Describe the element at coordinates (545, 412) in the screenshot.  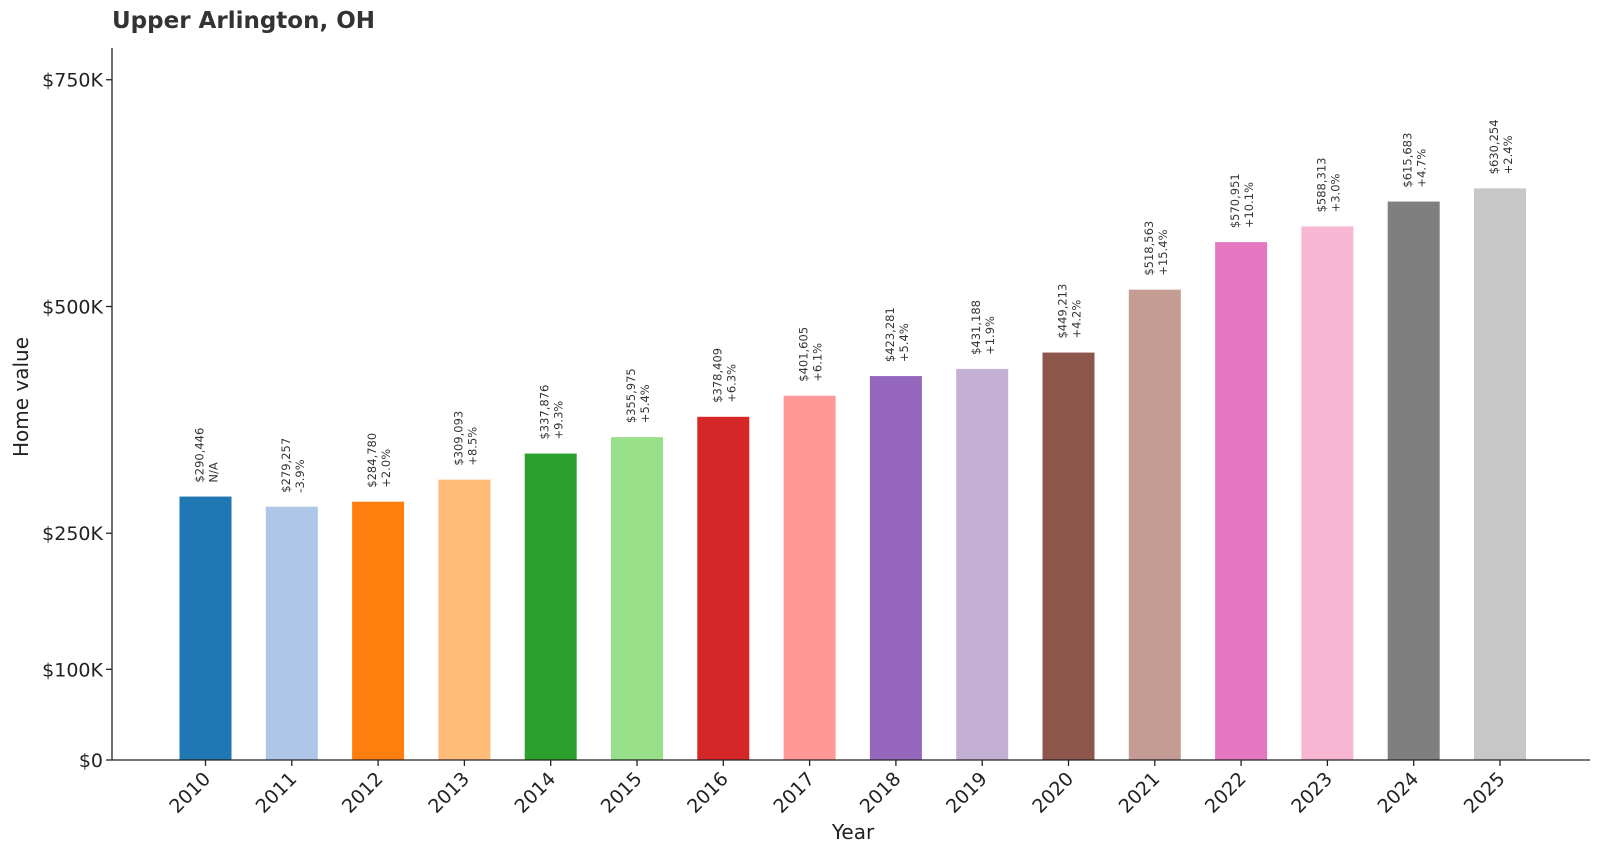
I see `bar-value-label: $337,876` at that location.